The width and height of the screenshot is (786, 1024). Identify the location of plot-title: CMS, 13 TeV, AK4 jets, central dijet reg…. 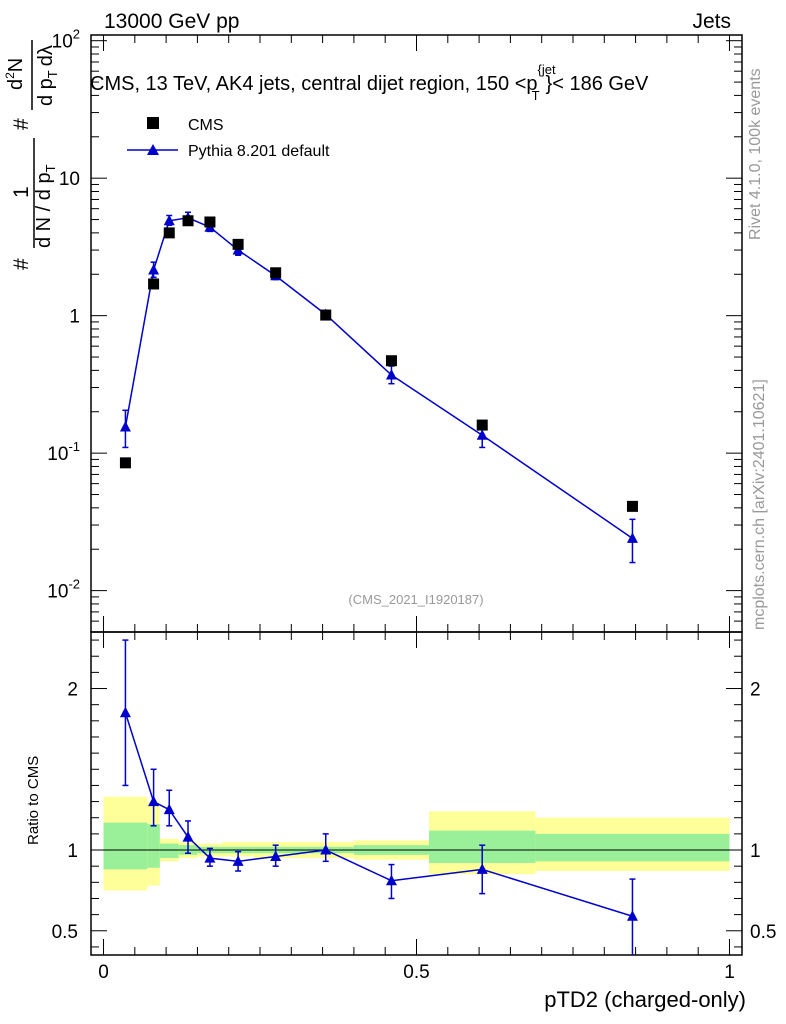
(369, 82).